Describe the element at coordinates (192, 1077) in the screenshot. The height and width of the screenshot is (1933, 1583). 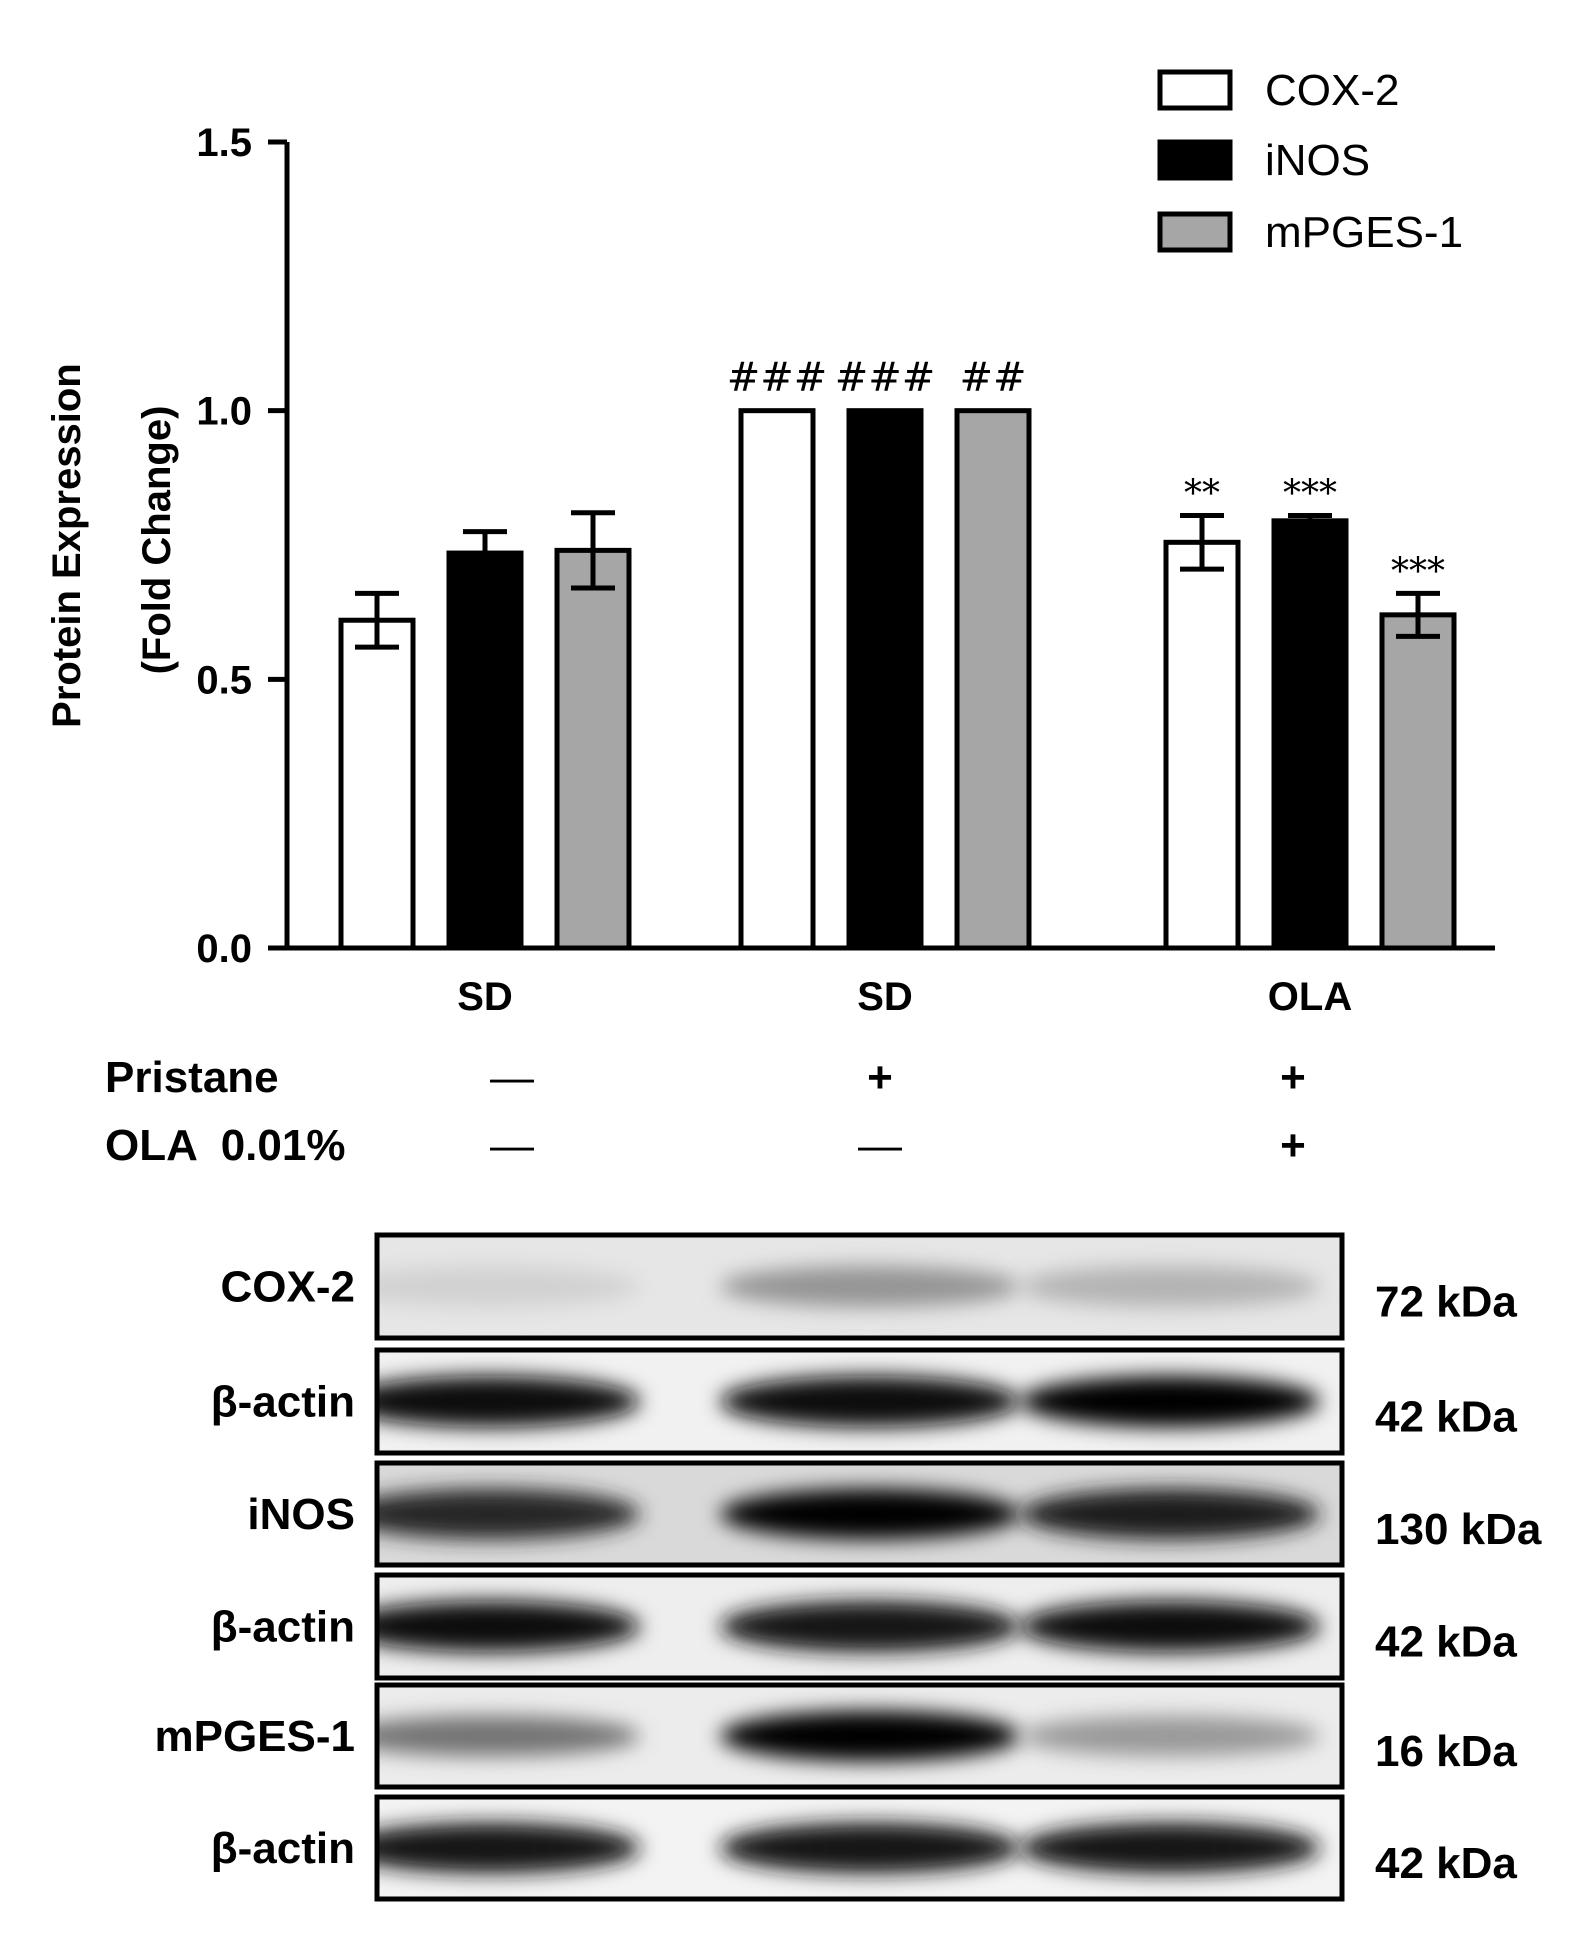
I see `treatment-label: Pristane` at that location.